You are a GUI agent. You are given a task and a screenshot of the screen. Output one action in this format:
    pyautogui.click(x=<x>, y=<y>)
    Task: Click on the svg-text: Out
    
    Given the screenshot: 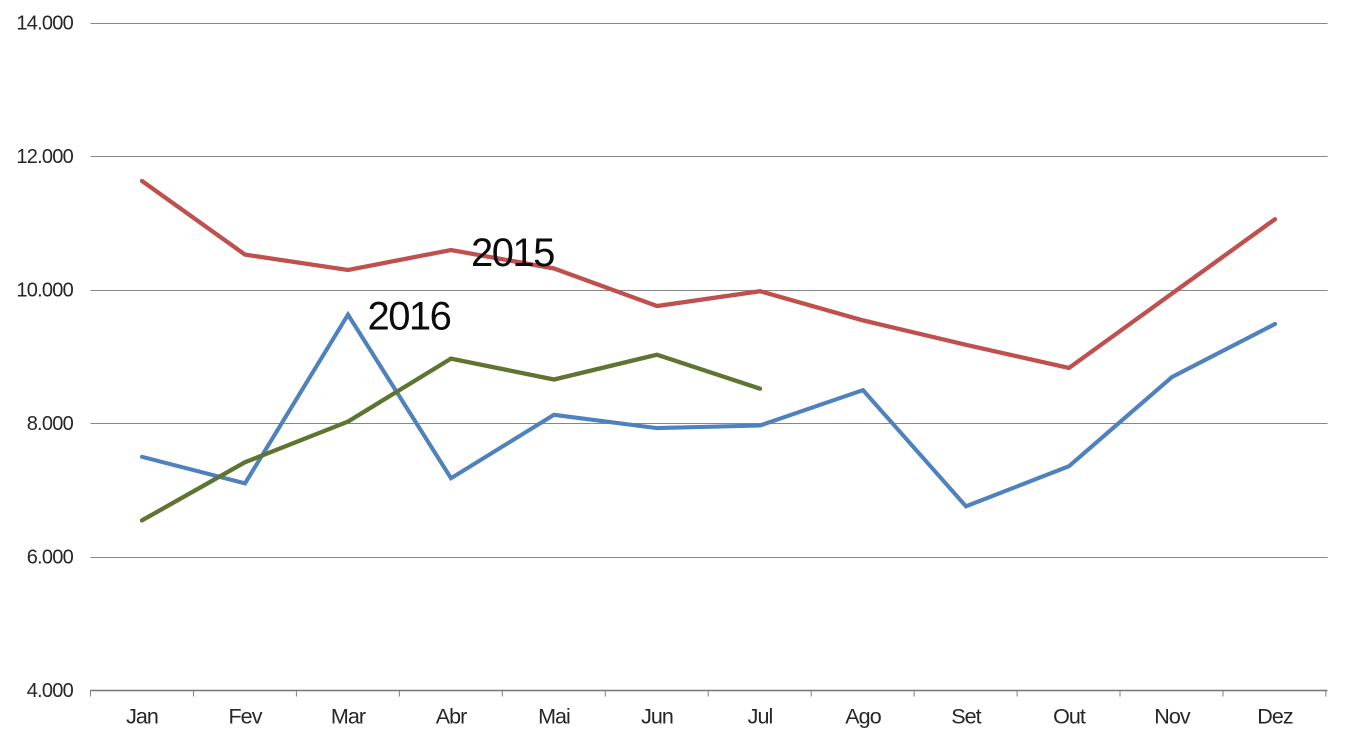 What is the action you would take?
    pyautogui.click(x=1069, y=717)
    